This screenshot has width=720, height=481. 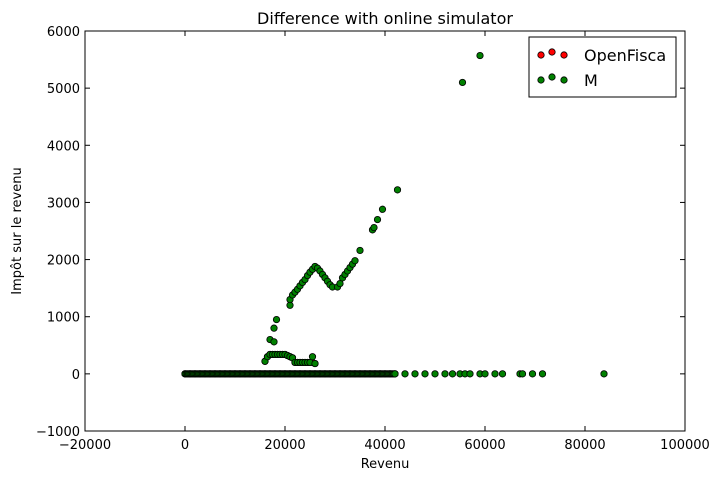 What do you see at coordinates (185, 445) in the screenshot?
I see `x-tick-label: 0` at bounding box center [185, 445].